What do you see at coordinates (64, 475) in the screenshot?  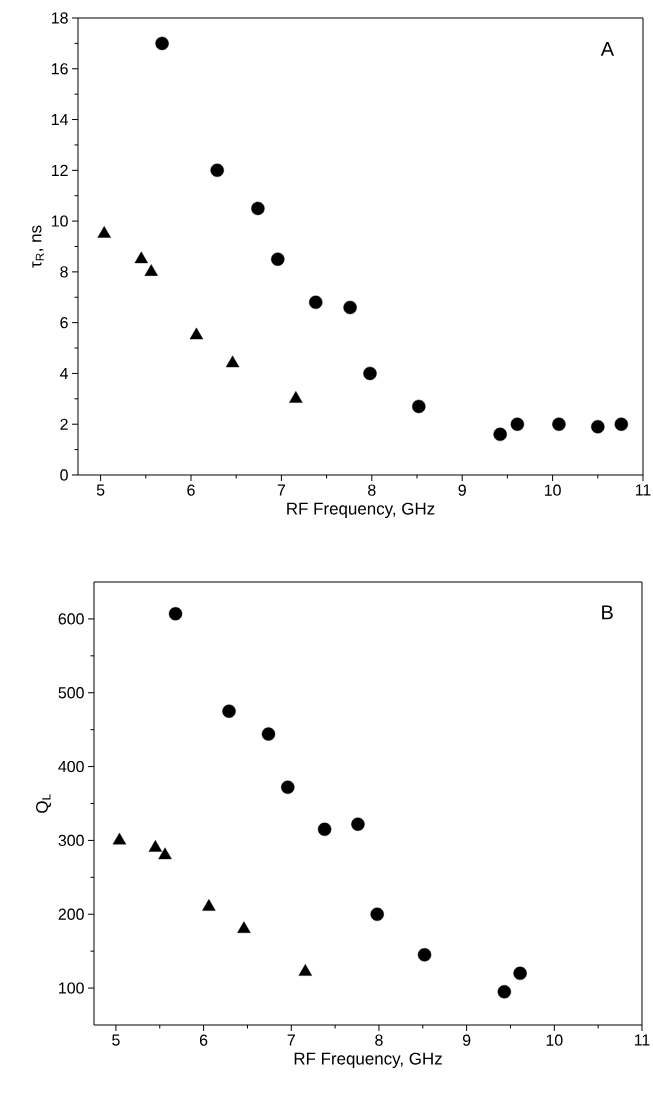 I see `y-tick-label: 0` at bounding box center [64, 475].